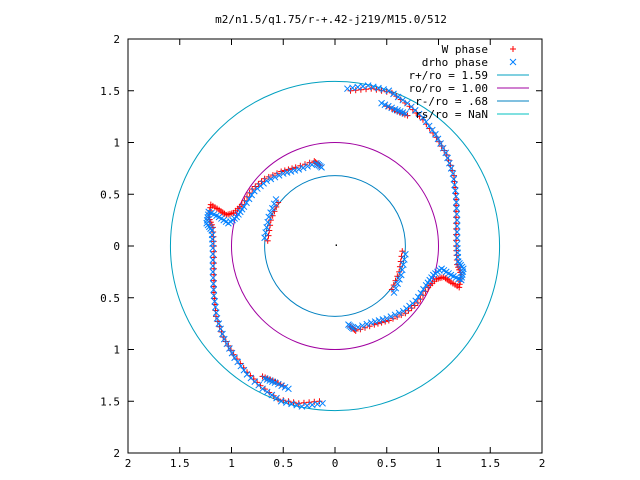 The image size is (640, 480). Describe the element at coordinates (110, 298) in the screenshot. I see `y-tick-label: 0.5` at that location.